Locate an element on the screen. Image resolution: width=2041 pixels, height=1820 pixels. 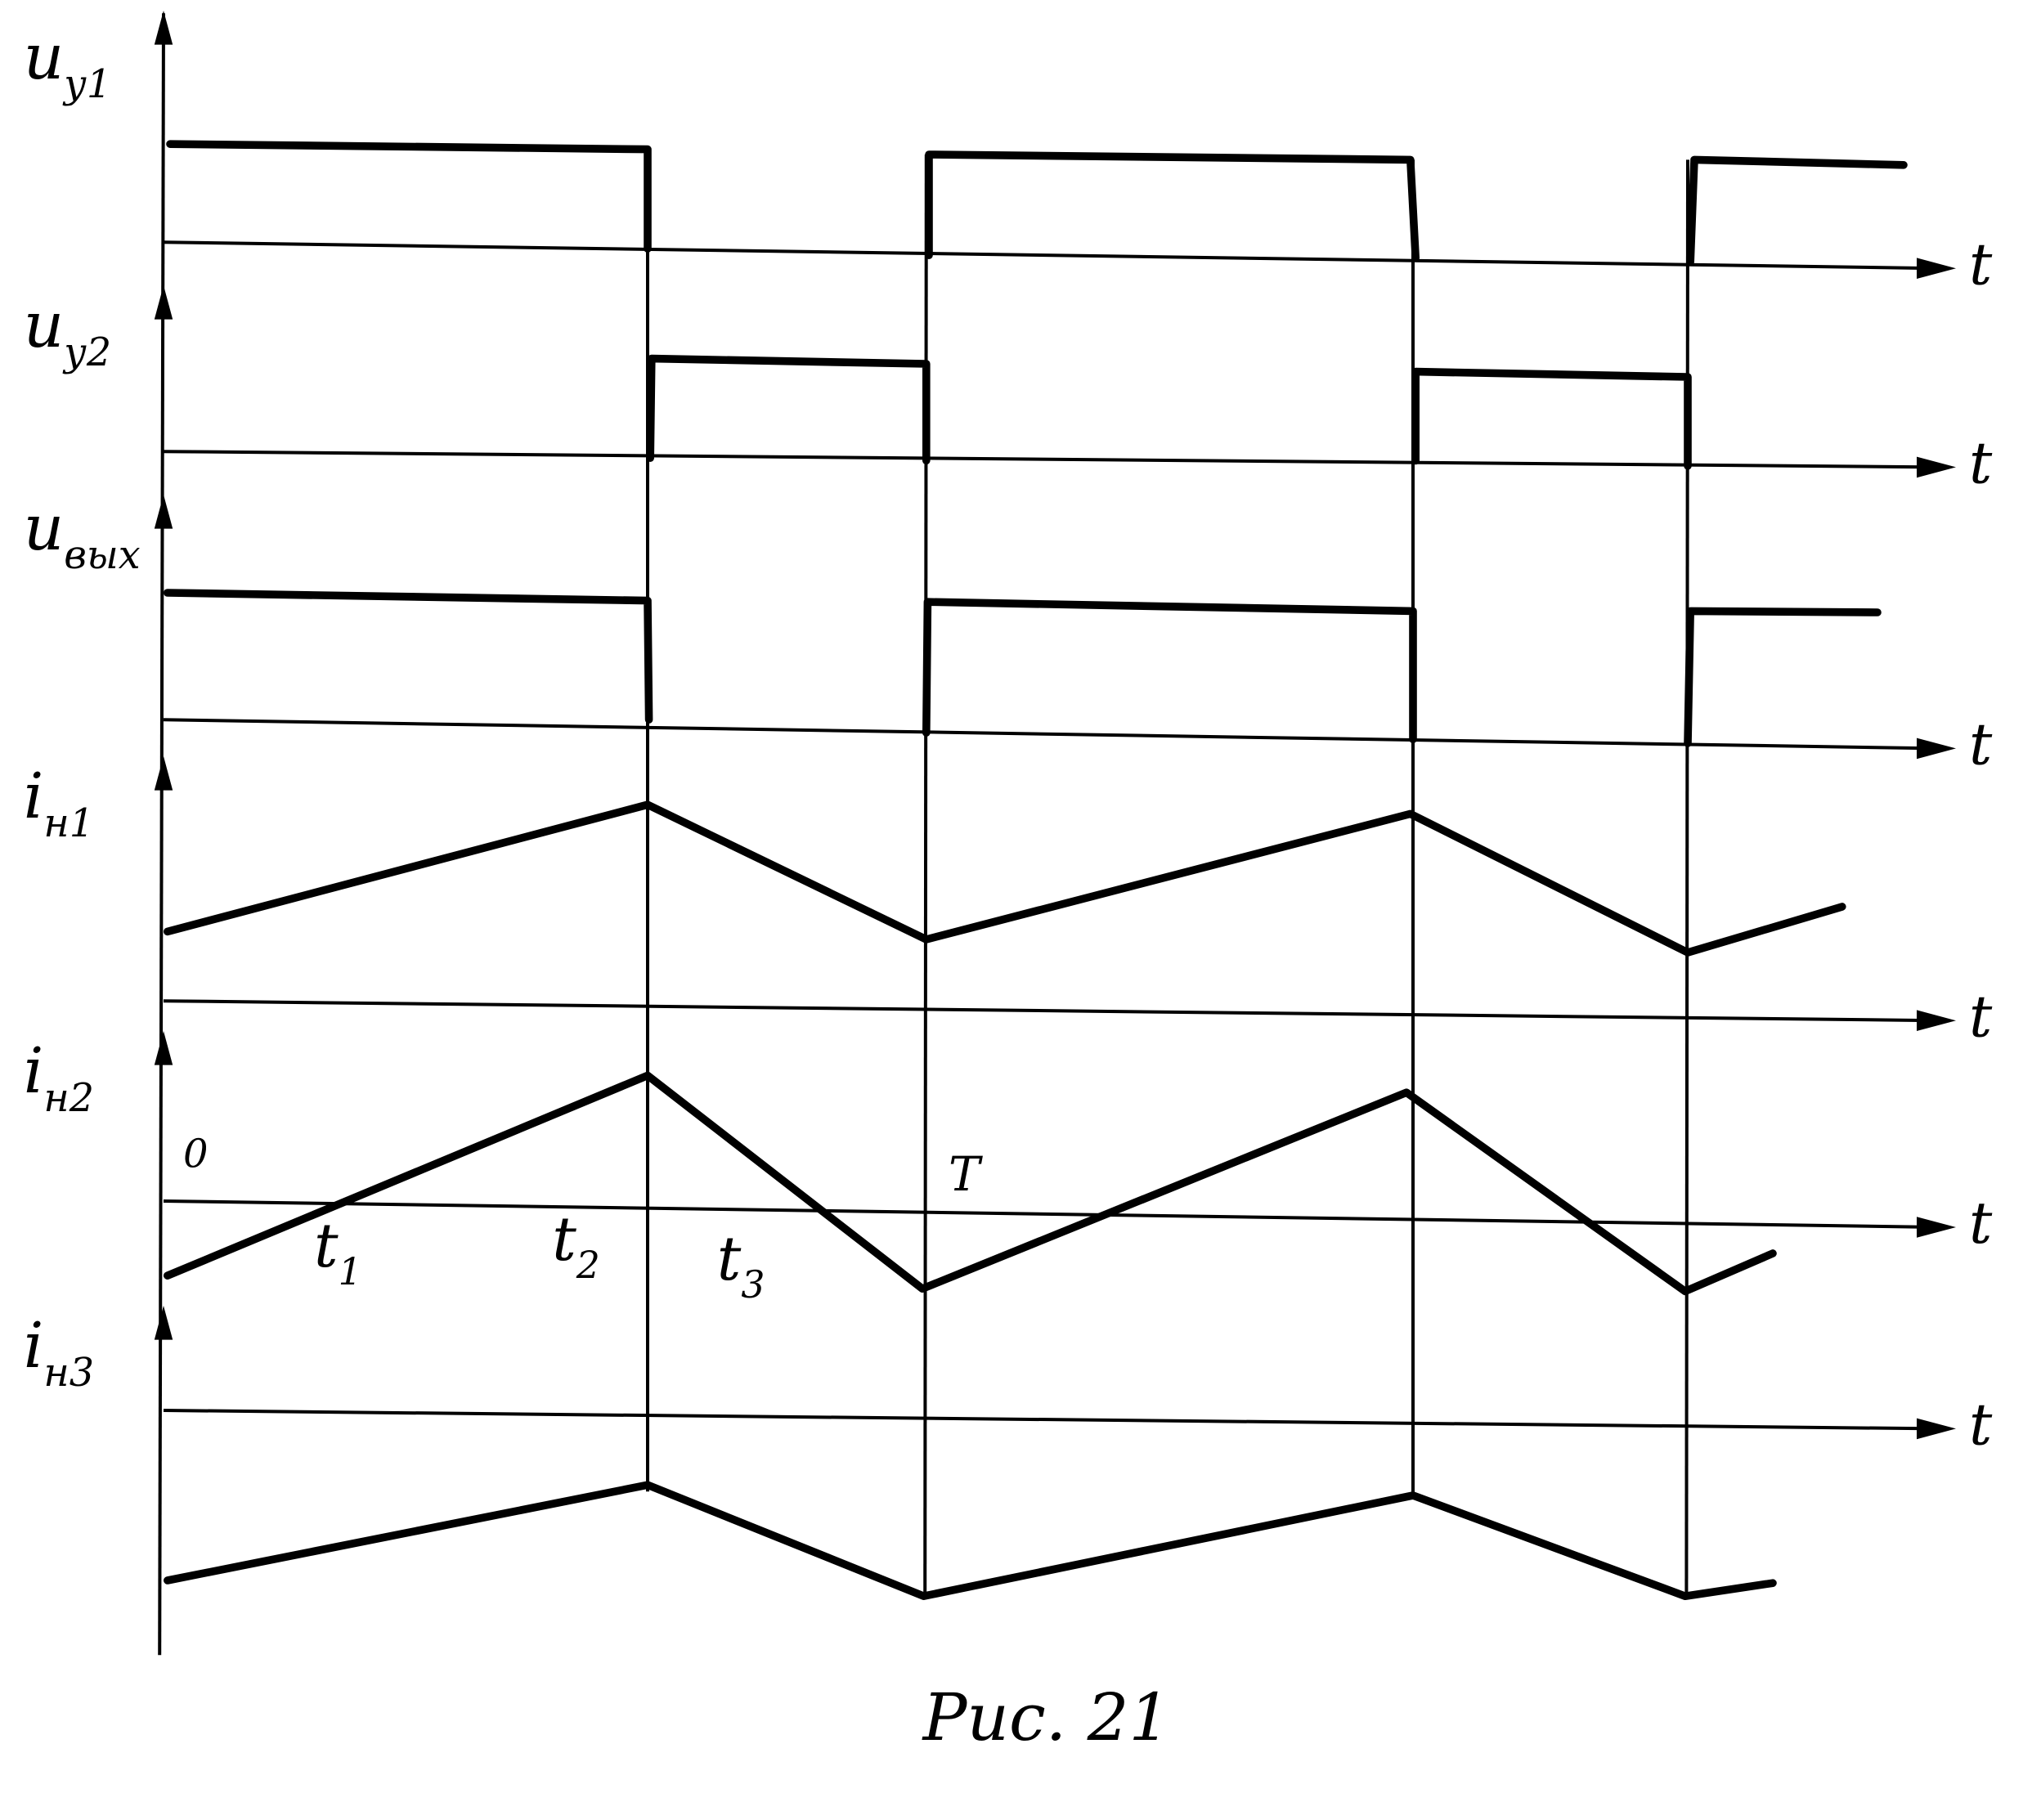
signal-label: iн2 is located at coordinates (59, 1078).